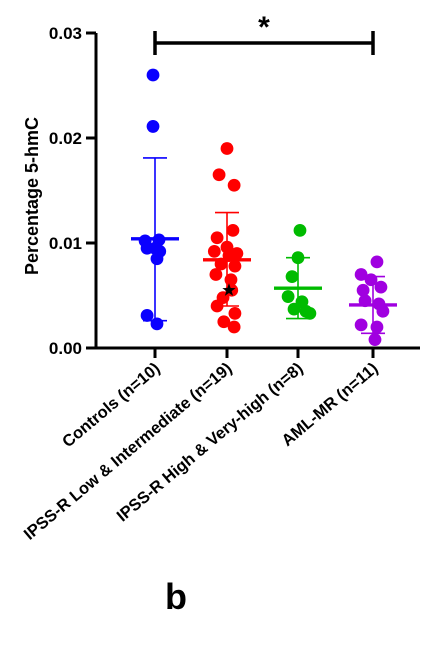 This screenshot has width=423, height=657. What do you see at coordinates (65, 33) in the screenshot?
I see `y-tick-label: 0.03` at bounding box center [65, 33].